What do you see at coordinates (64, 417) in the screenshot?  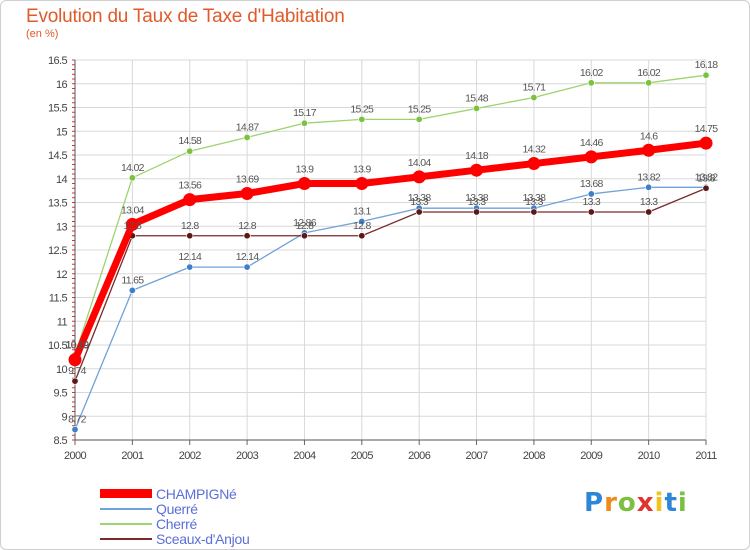 I see `y-tick-label: 9` at bounding box center [64, 417].